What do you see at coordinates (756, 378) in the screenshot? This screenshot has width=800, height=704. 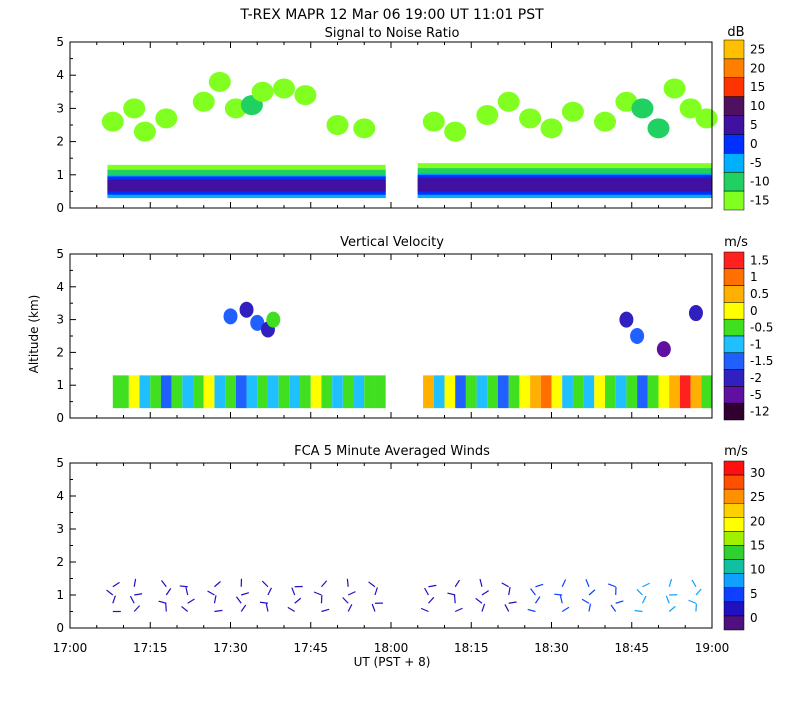 I see `colorbar-label-1-7: -2` at bounding box center [756, 378].